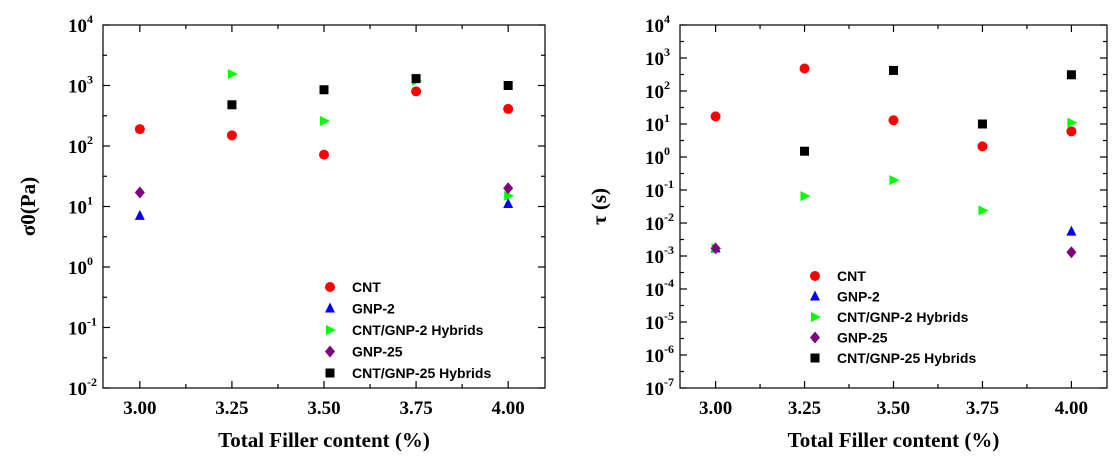 Image resolution: width=1117 pixels, height=456 pixels. Describe the element at coordinates (659, 288) in the screenshot. I see `y-tick-label: 10⁻⁴` at that location.